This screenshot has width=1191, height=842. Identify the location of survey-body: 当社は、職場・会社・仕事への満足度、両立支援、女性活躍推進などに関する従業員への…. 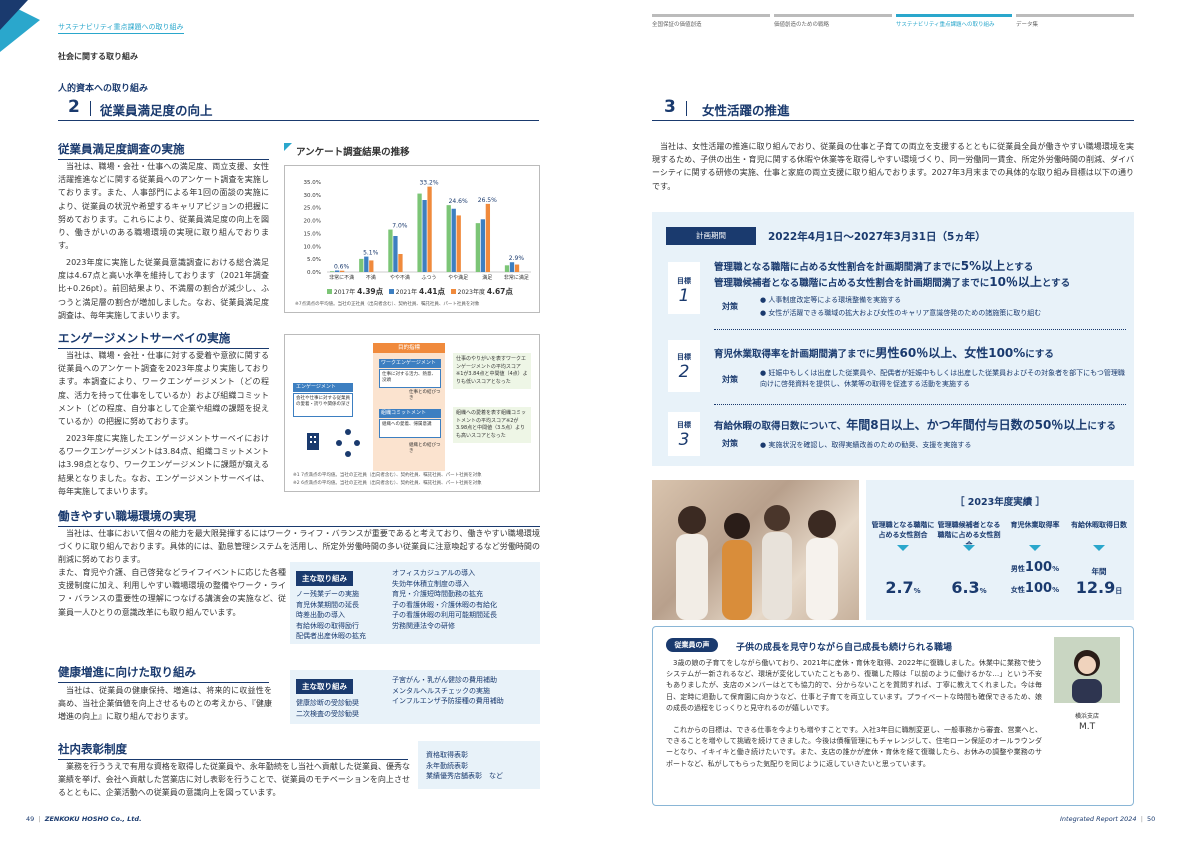
(163, 206).